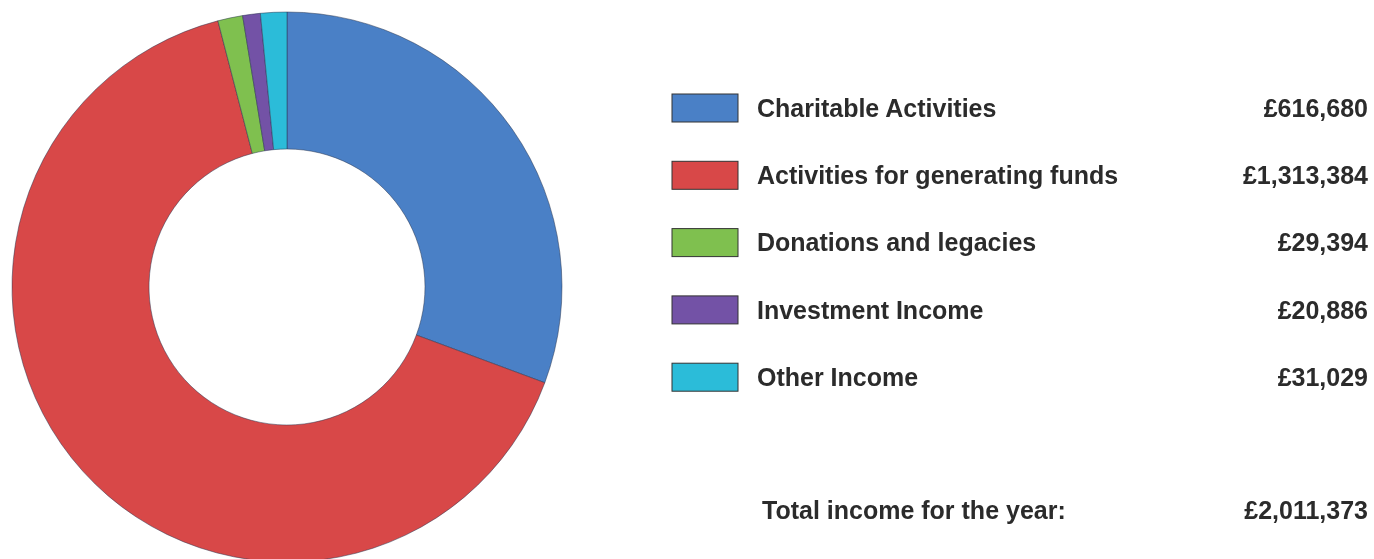 The height and width of the screenshot is (559, 1374). I want to click on data-label: £1,313,384, so click(1305, 175).